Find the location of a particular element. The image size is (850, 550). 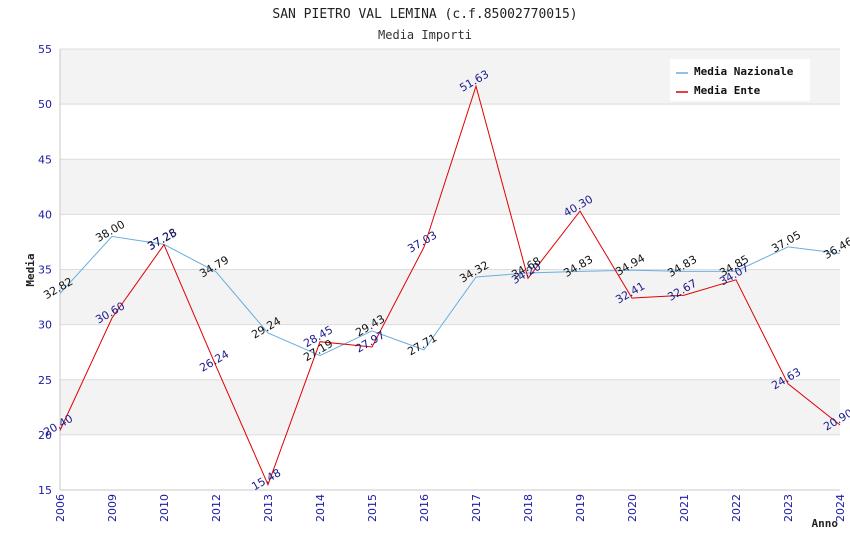

x-tick-label: 2006 is located at coordinates (60, 508).